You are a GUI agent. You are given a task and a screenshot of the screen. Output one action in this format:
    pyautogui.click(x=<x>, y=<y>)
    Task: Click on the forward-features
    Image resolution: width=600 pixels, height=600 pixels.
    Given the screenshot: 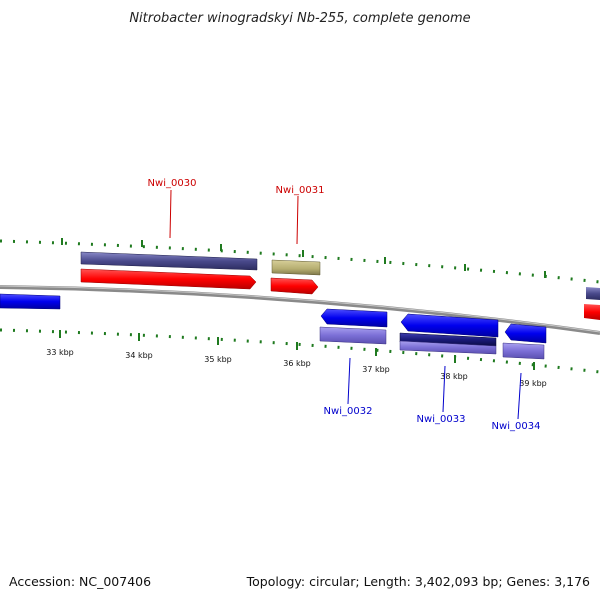 What is the action you would take?
    pyautogui.click(x=340, y=285)
    